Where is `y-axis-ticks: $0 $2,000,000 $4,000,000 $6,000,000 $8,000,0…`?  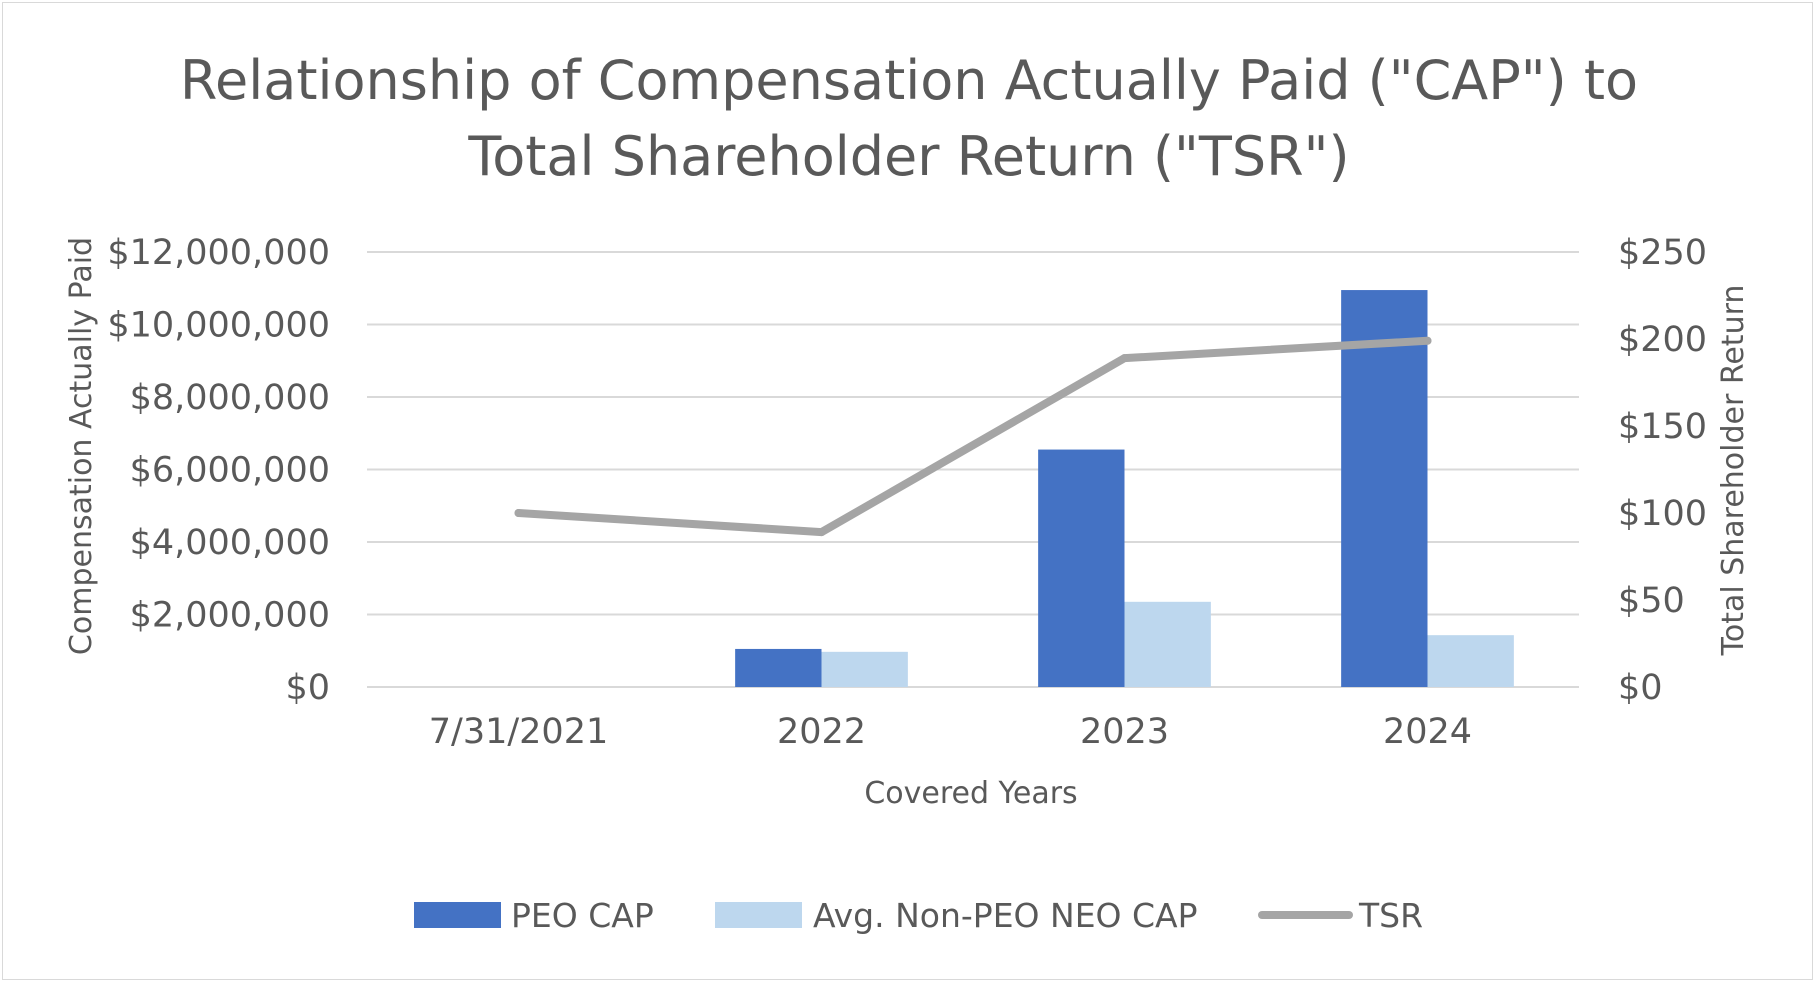
y-axis-ticks: $0 $2,000,000 $4,000,000 $6,000,000 $8,000,0… is located at coordinates (218, 470).